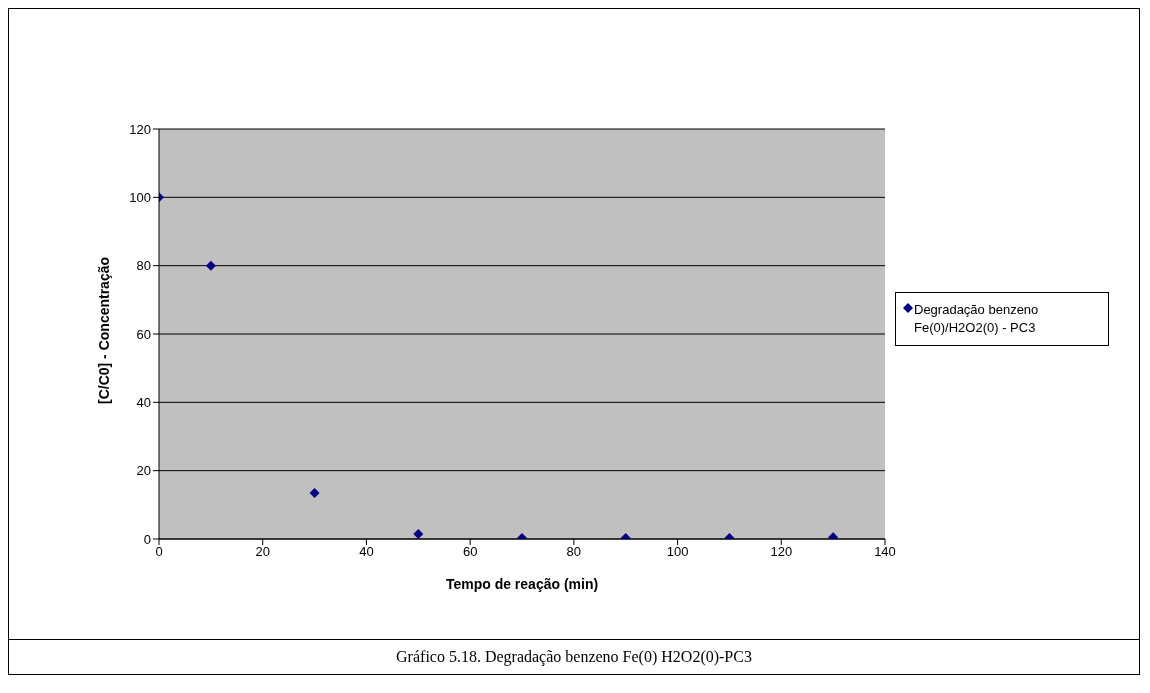  I want to click on y-tick-label: 120, so click(140, 129).